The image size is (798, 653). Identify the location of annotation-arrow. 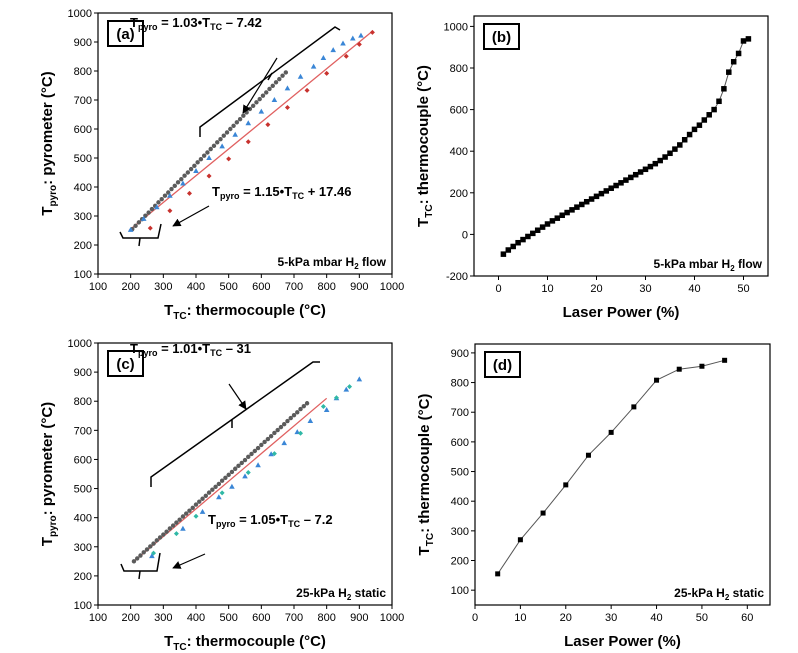
(191, 216).